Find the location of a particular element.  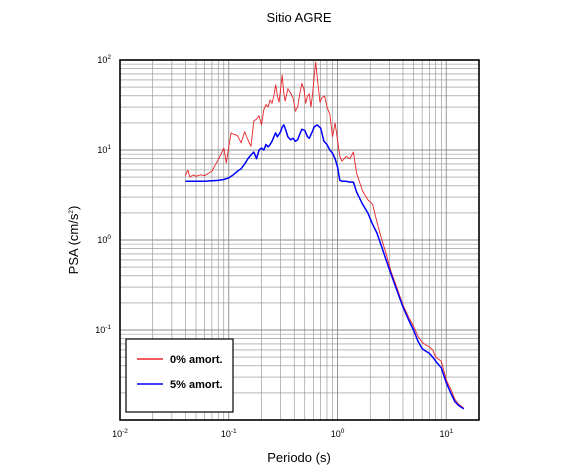

x-tick-label-exponent: -2 is located at coordinates (125, 431).